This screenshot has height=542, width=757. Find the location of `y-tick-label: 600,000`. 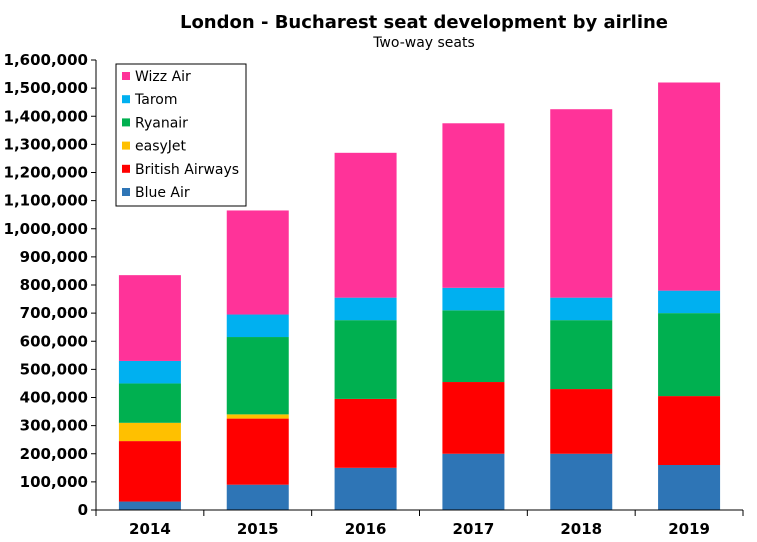

y-tick-label: 600,000 is located at coordinates (54, 341).